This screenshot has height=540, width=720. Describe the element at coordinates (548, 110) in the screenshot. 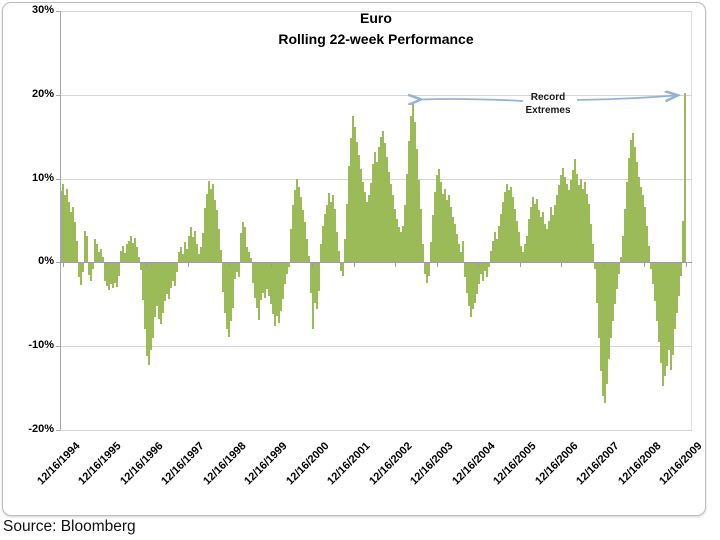

I see `annotation-line2: Extremes` at that location.